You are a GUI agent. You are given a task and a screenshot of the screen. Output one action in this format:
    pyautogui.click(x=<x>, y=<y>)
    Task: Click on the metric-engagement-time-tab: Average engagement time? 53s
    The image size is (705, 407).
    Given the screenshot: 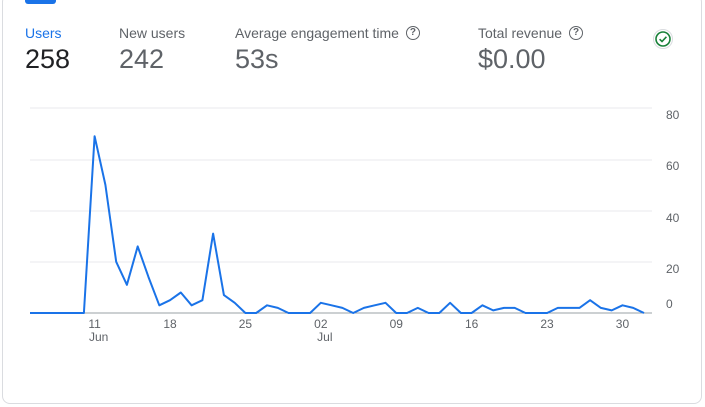 What is the action you would take?
    pyautogui.click(x=335, y=40)
    